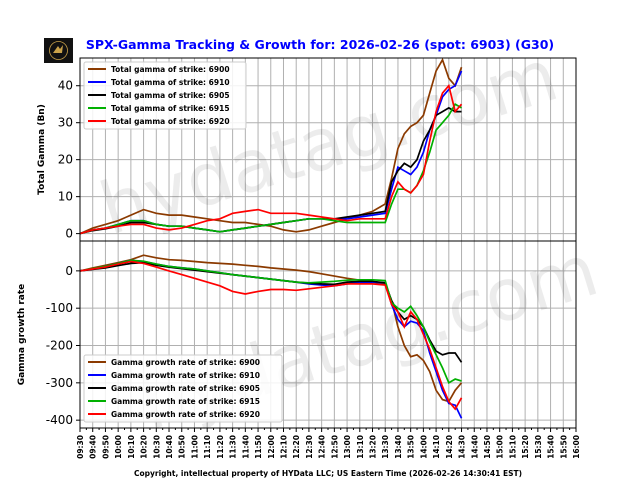  What do you see at coordinates (207, 447) in the screenshot?
I see `x-tick-label: 11:10` at bounding box center [207, 447].